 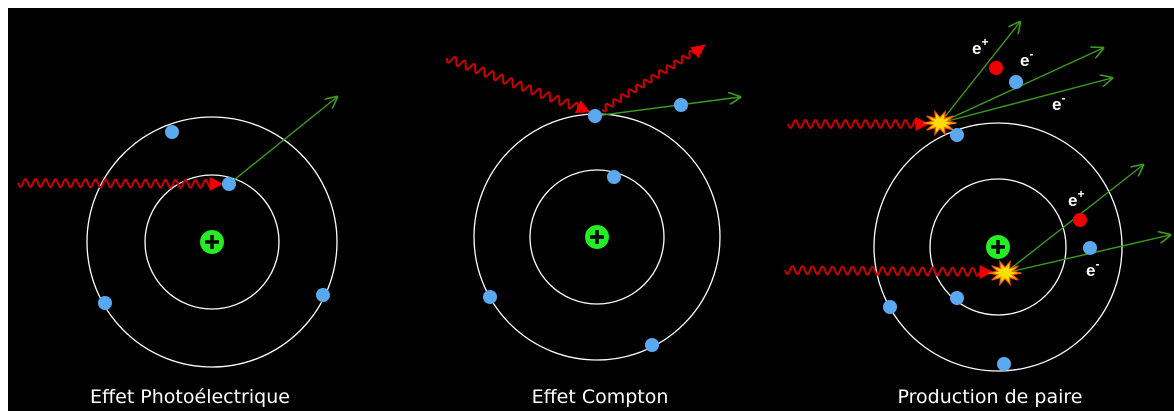 I want to click on caption: Production de paire, so click(x=990, y=397).